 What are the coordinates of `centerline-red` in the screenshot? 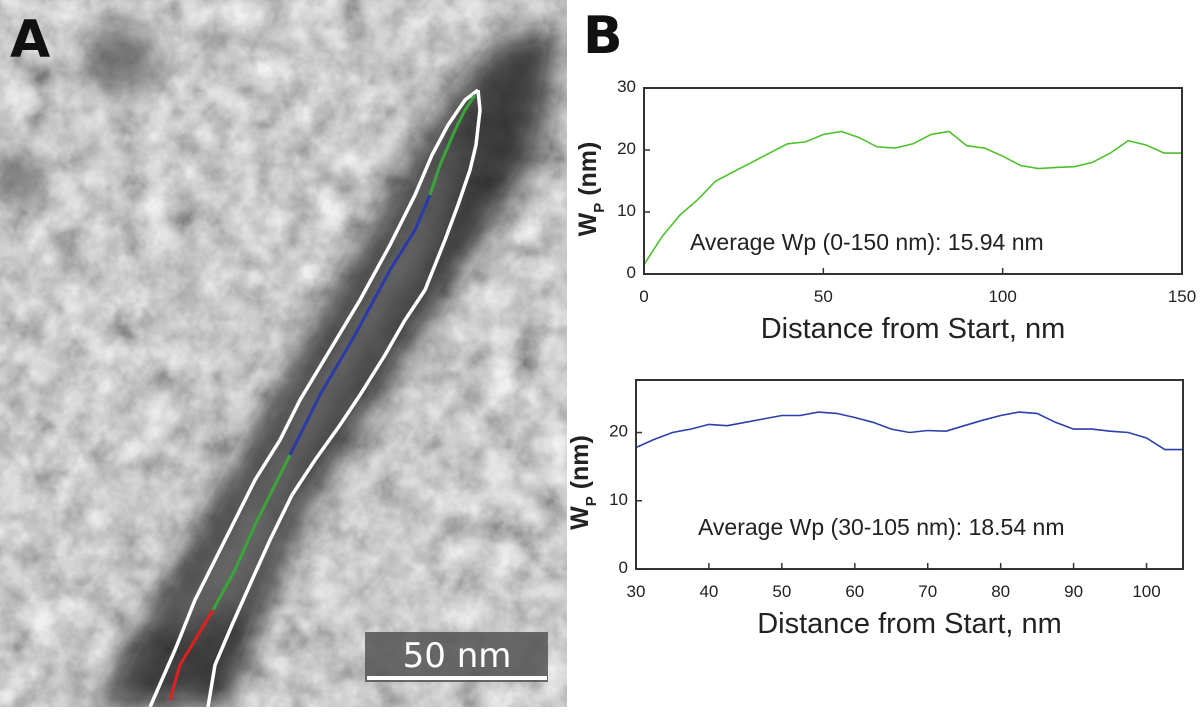 It's located at (191, 655).